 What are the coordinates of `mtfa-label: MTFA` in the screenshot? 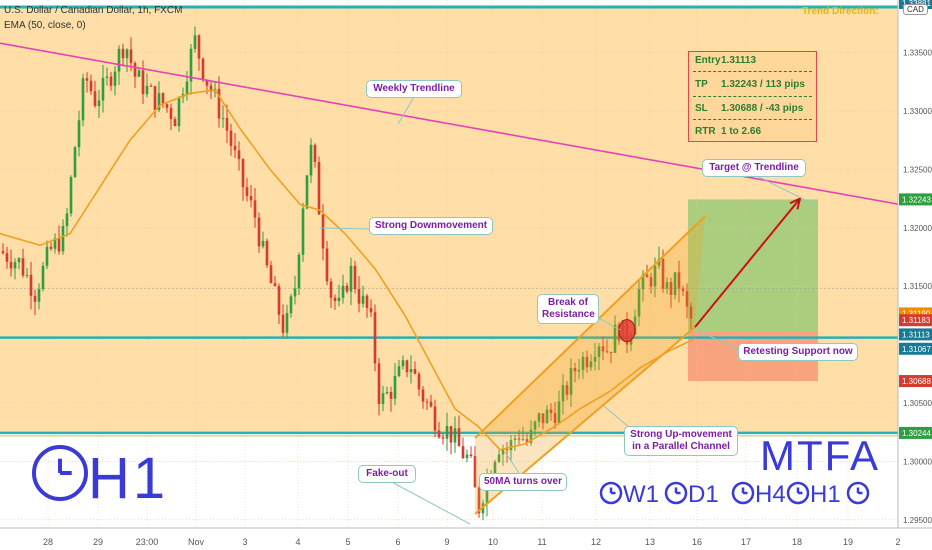 It's located at (820, 455).